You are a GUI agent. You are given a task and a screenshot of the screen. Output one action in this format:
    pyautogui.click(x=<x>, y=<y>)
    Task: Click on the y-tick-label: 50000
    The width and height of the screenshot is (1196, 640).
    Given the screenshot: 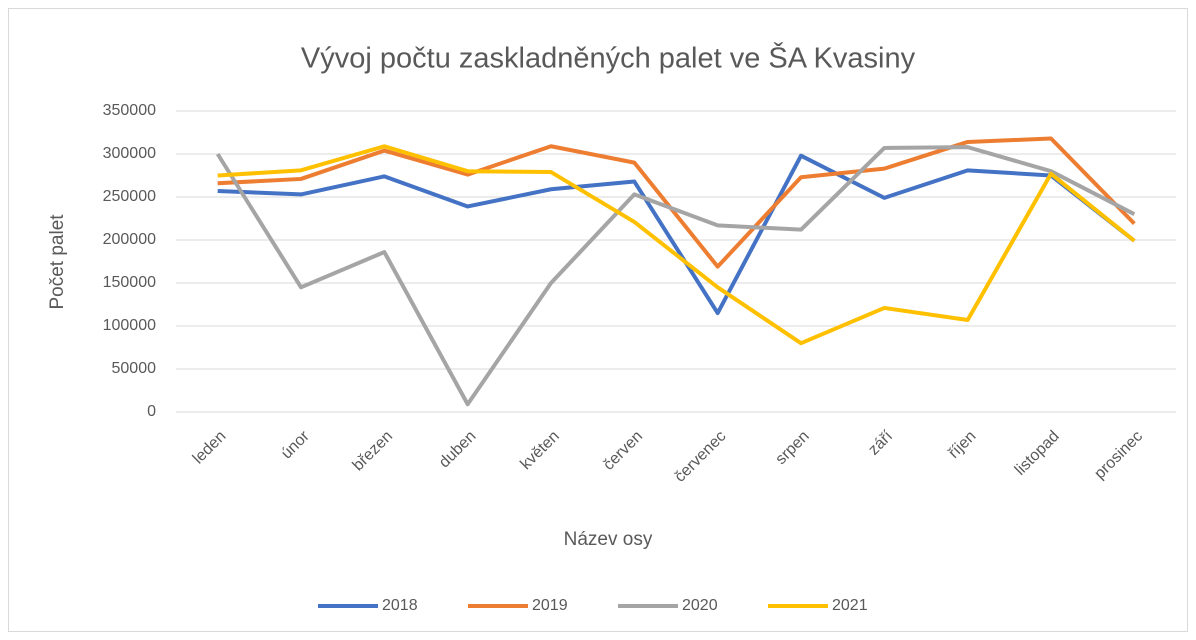 What is the action you would take?
    pyautogui.click(x=134, y=368)
    